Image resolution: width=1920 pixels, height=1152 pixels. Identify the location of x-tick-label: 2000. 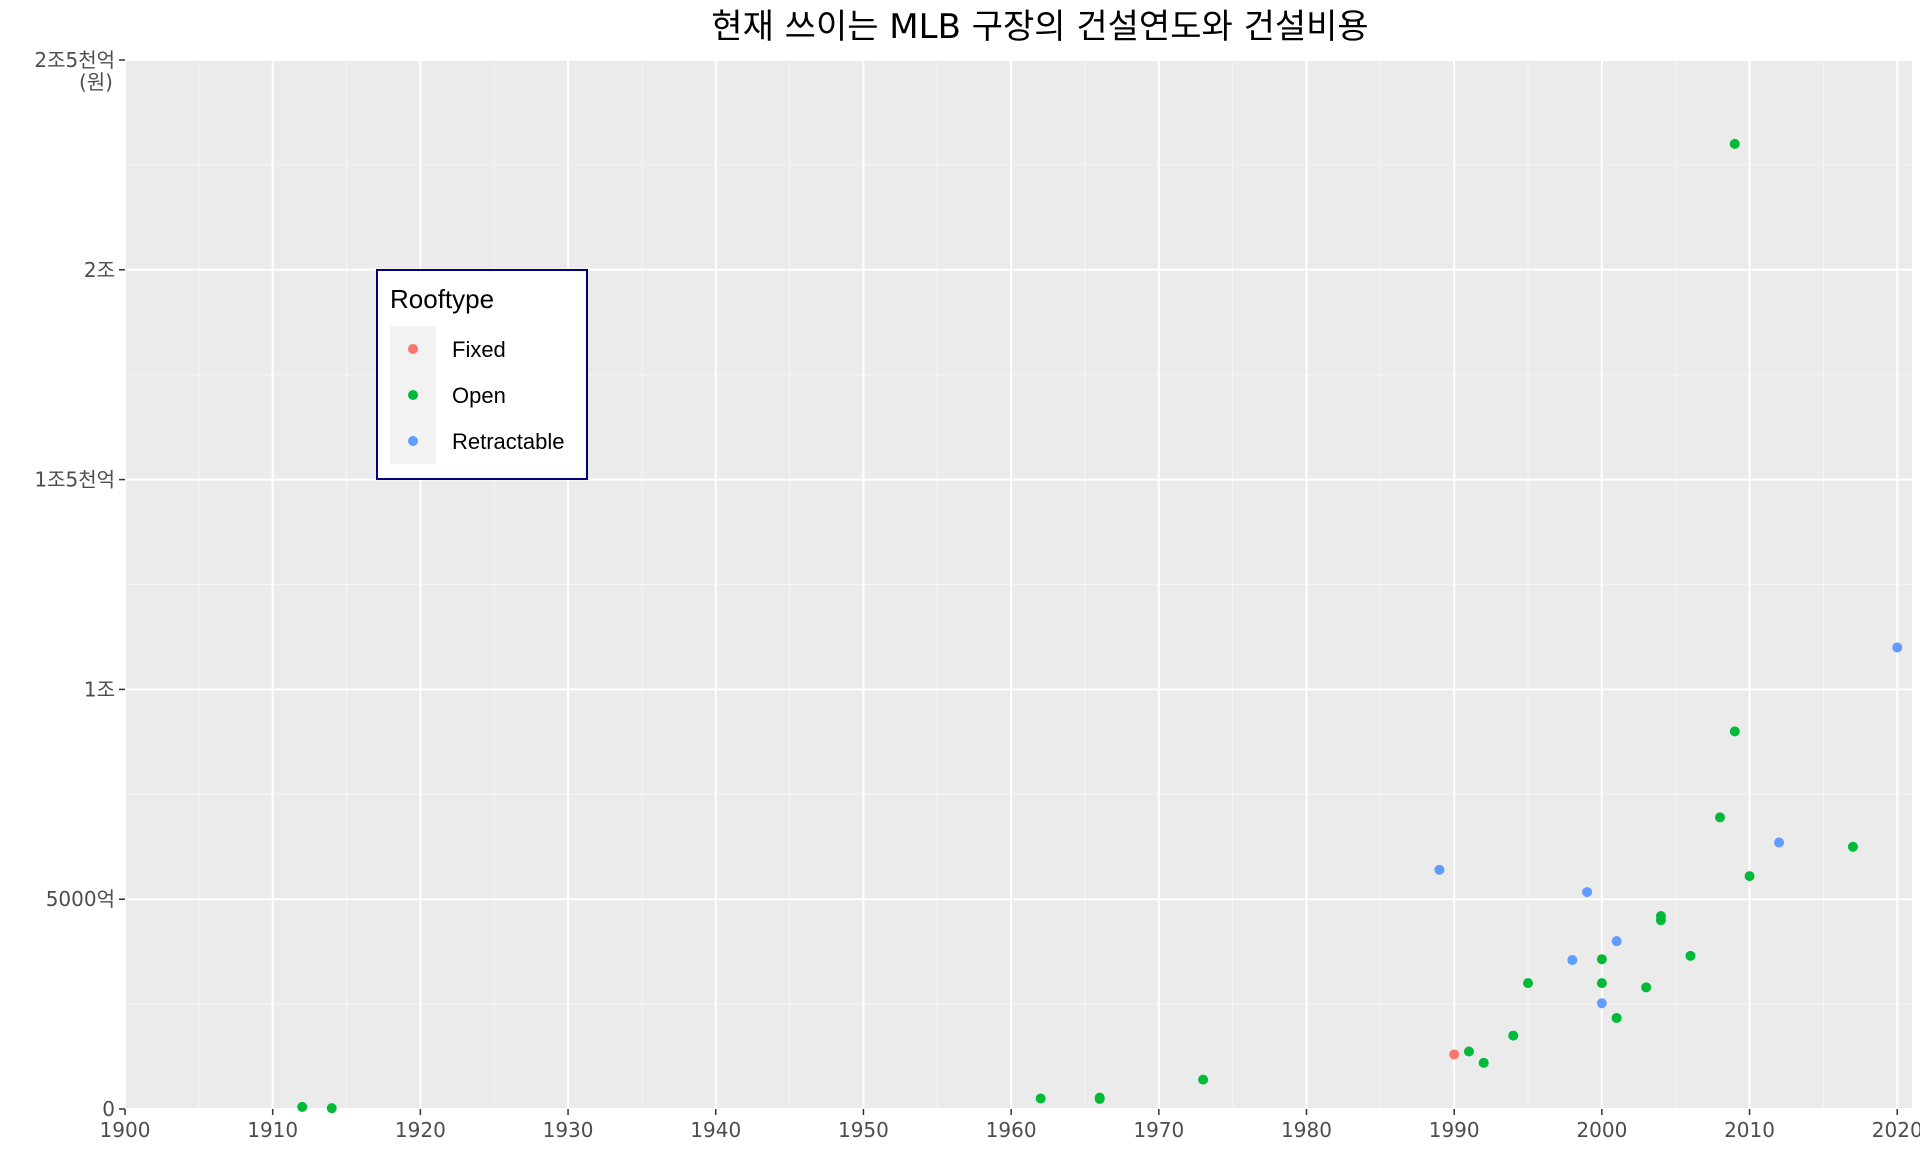
(1601, 1130).